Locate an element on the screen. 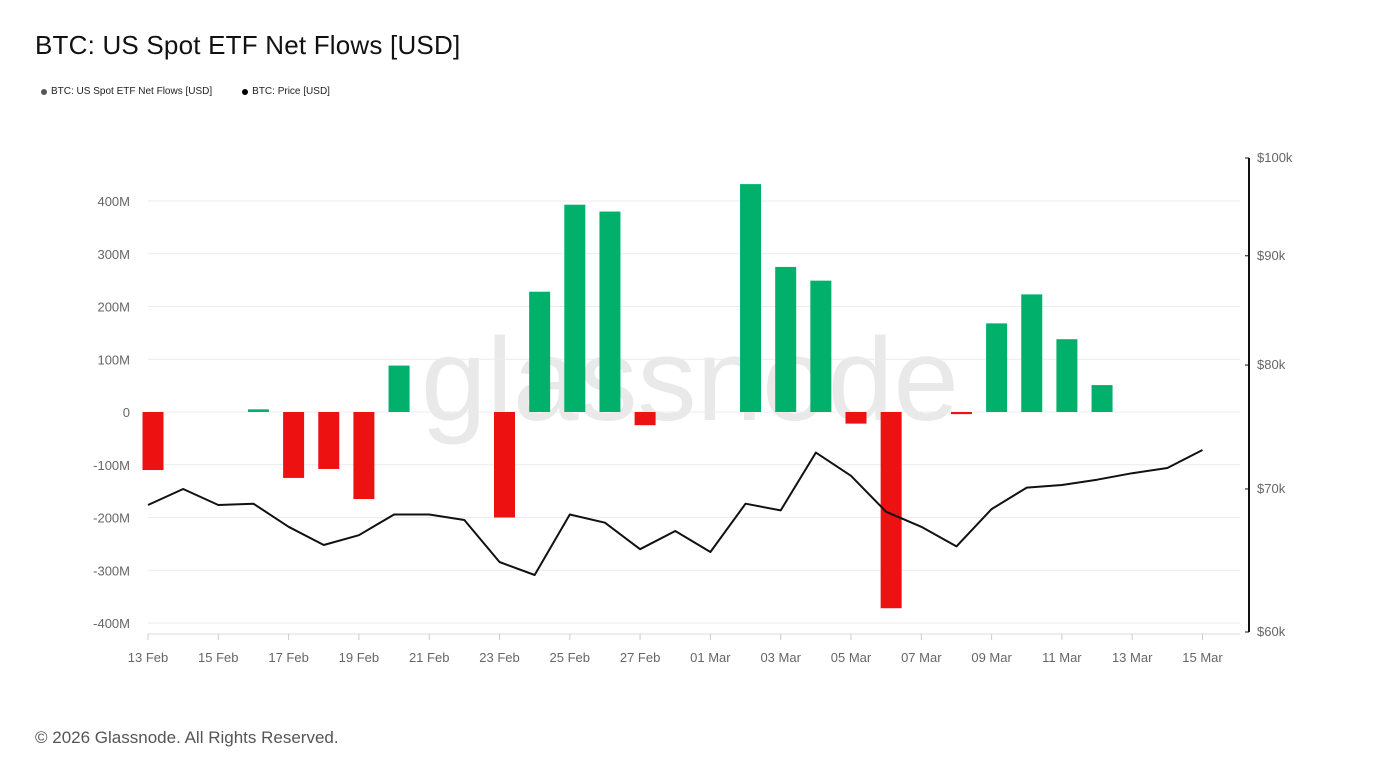  y-left-tick-label: -100M is located at coordinates (111, 465).